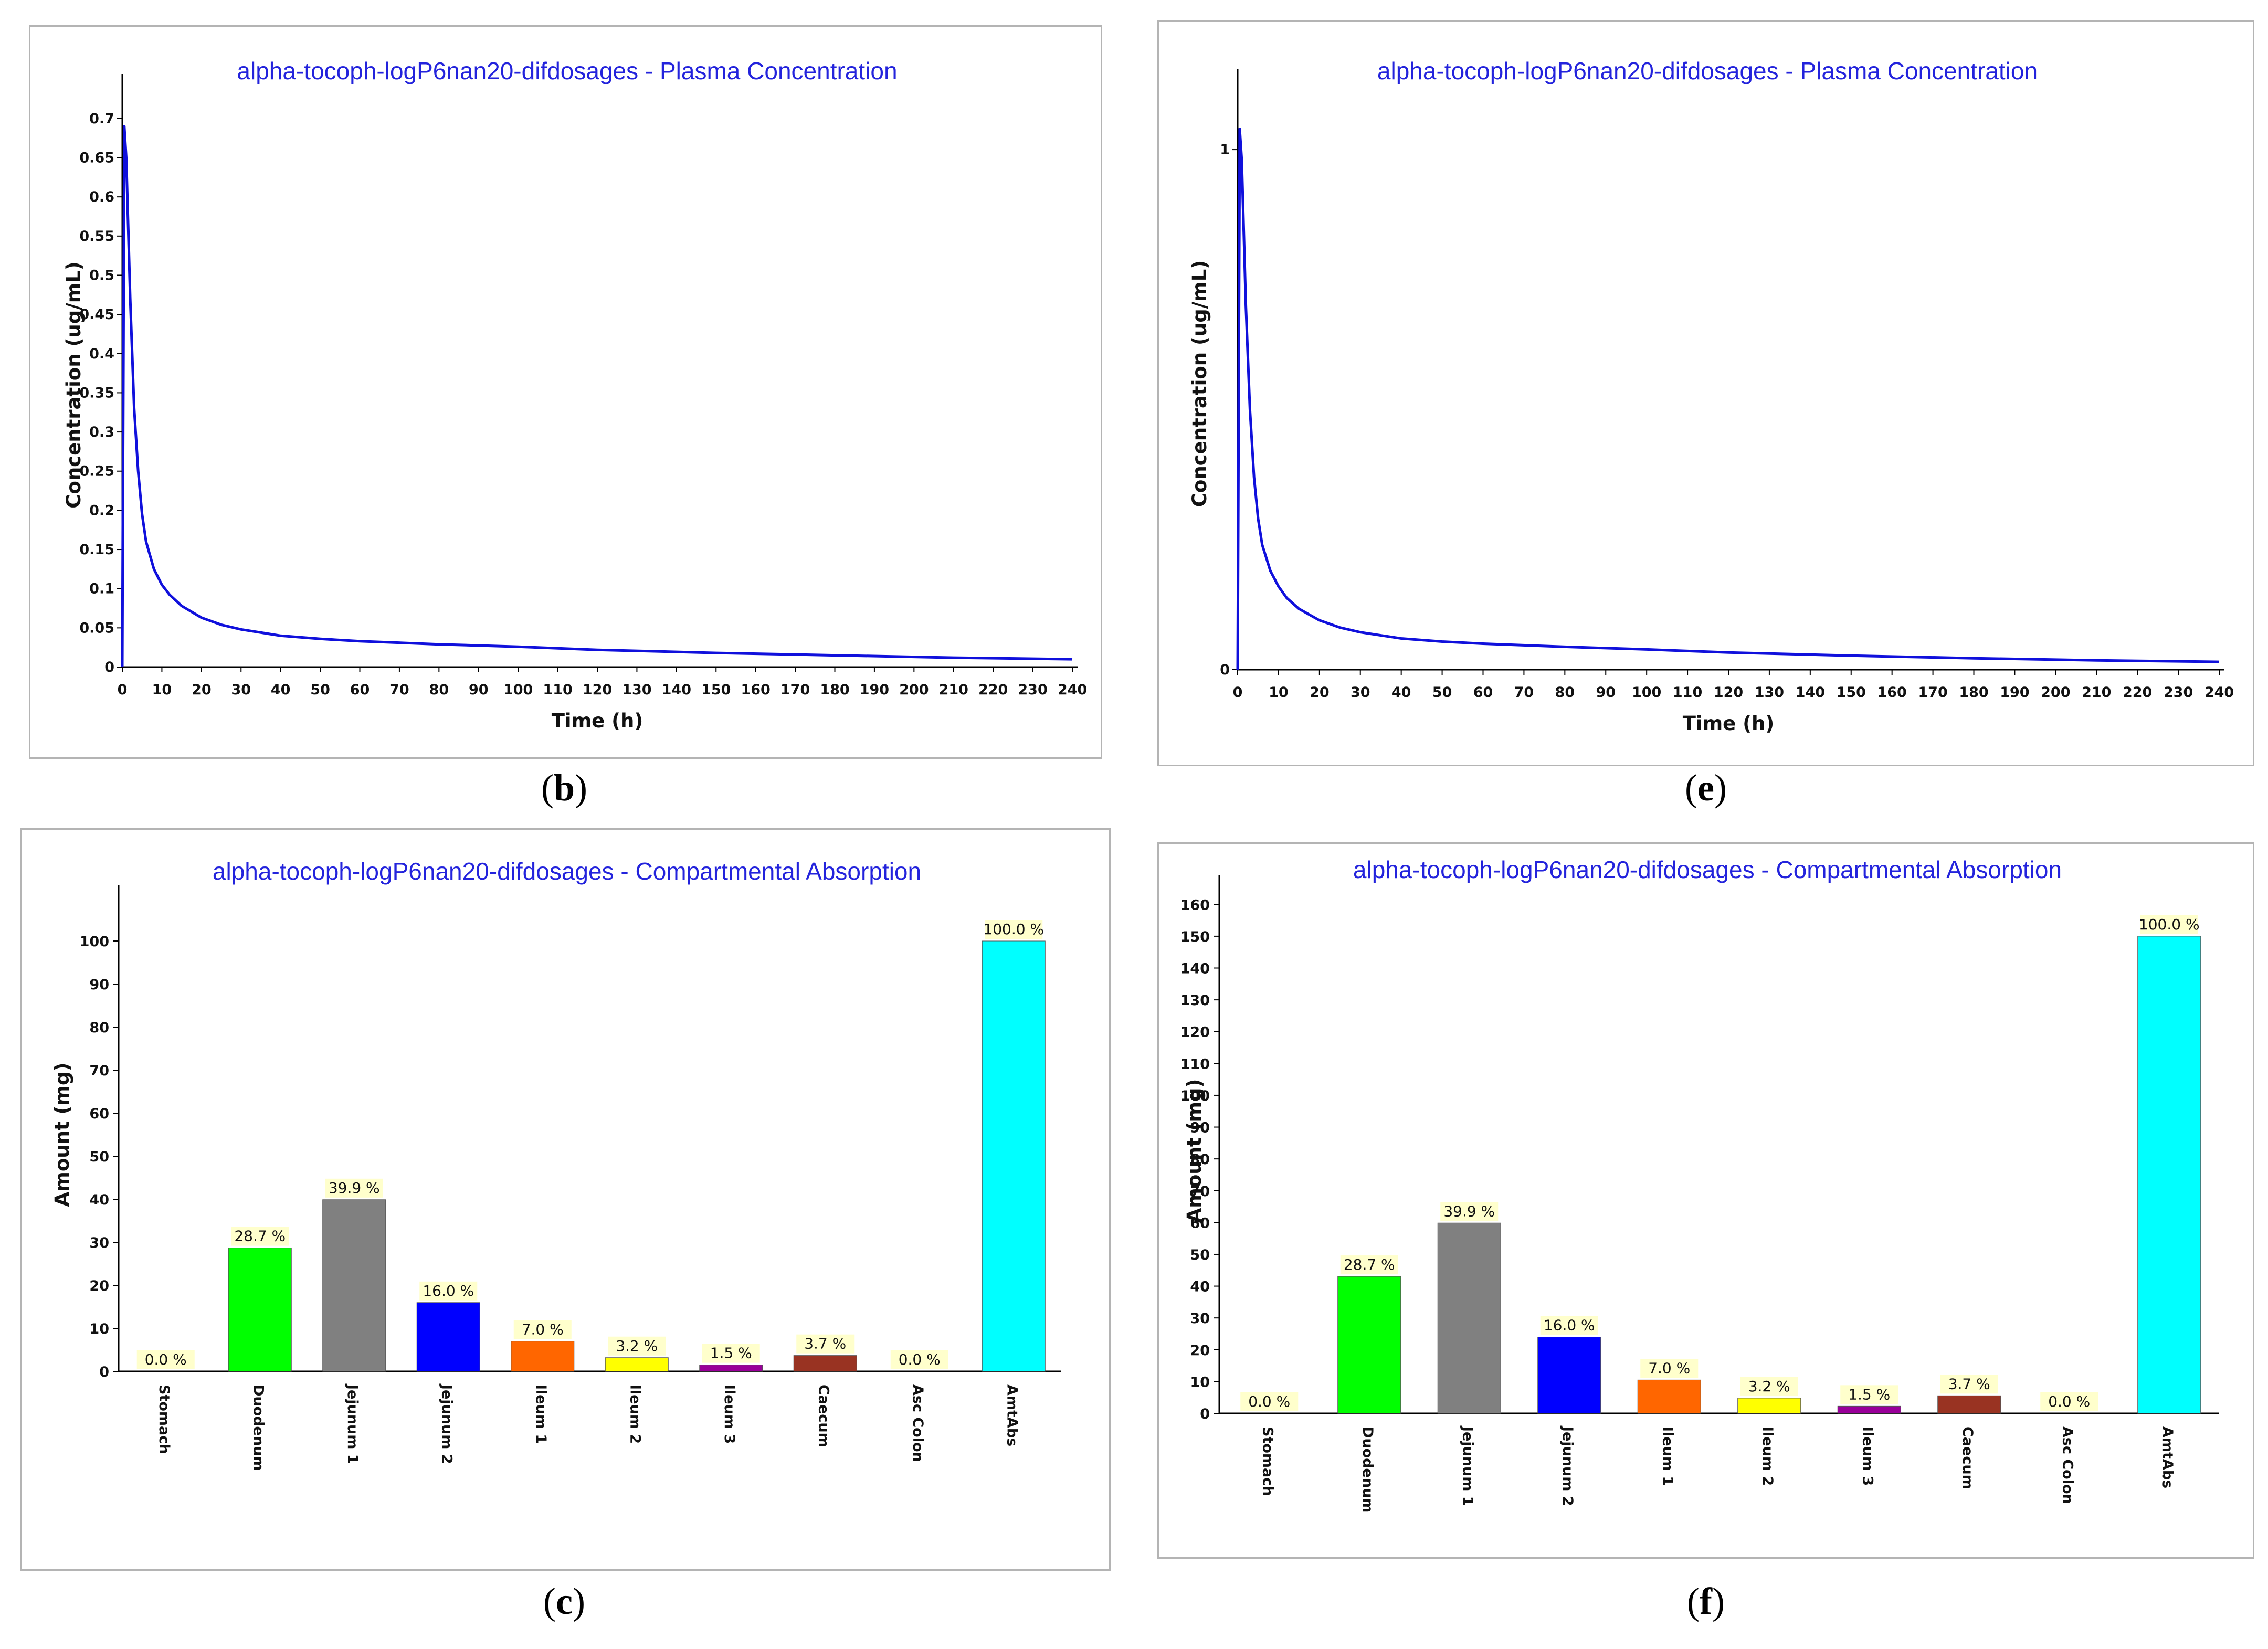  Describe the element at coordinates (1360, 692) in the screenshot. I see `x-tick-label: 30` at that location.